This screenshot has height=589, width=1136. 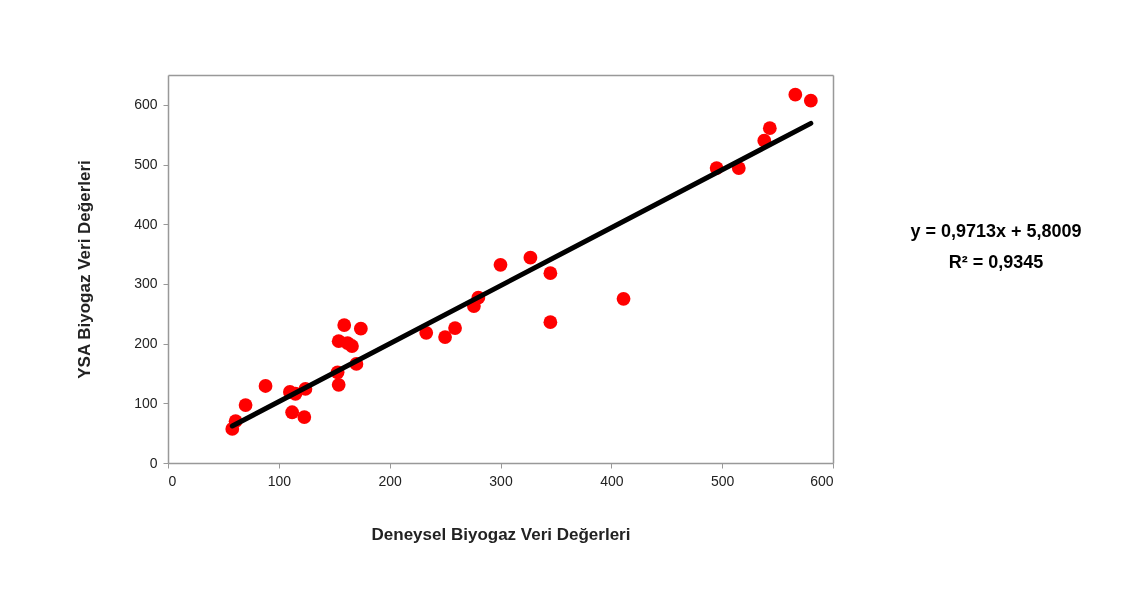 What do you see at coordinates (146, 283) in the screenshot?
I see `y-tick-label: 300` at bounding box center [146, 283].